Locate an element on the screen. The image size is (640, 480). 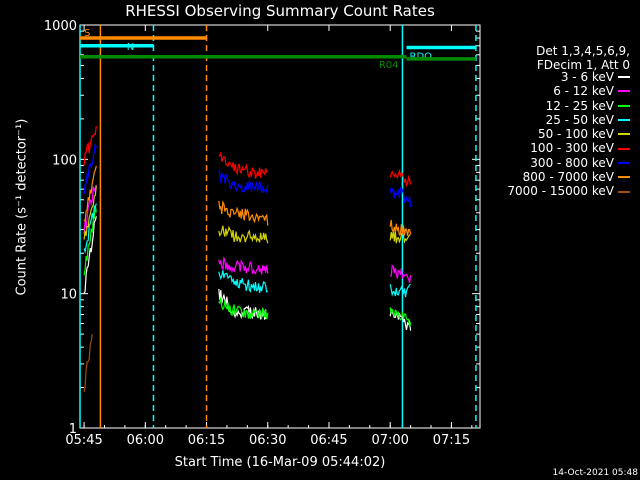
x-tick-label-6: 07:15 is located at coordinates (451, 440).